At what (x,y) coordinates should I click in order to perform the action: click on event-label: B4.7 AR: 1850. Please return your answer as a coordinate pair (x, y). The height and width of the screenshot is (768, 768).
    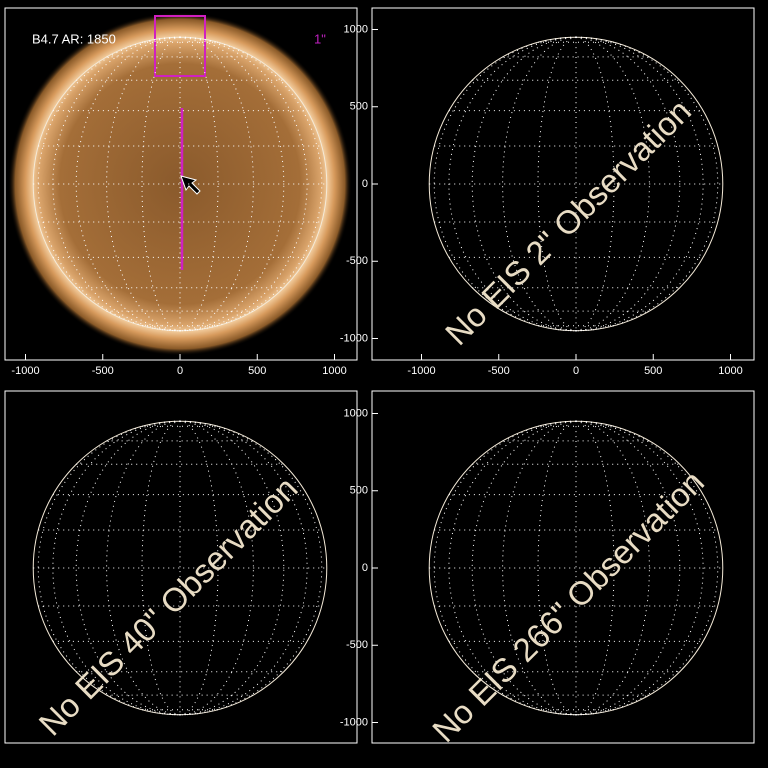
    Looking at the image, I should click on (74, 38).